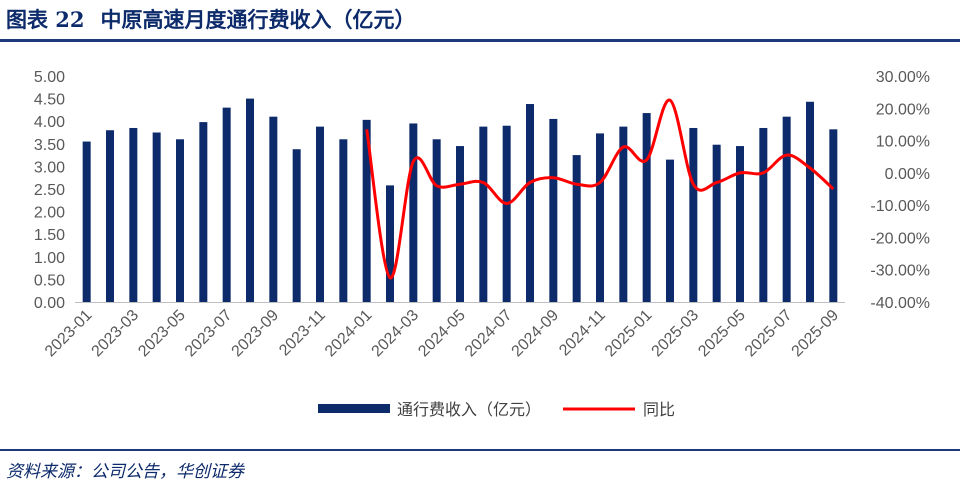 This screenshot has width=960, height=490. I want to click on footer-rule, so click(480, 450).